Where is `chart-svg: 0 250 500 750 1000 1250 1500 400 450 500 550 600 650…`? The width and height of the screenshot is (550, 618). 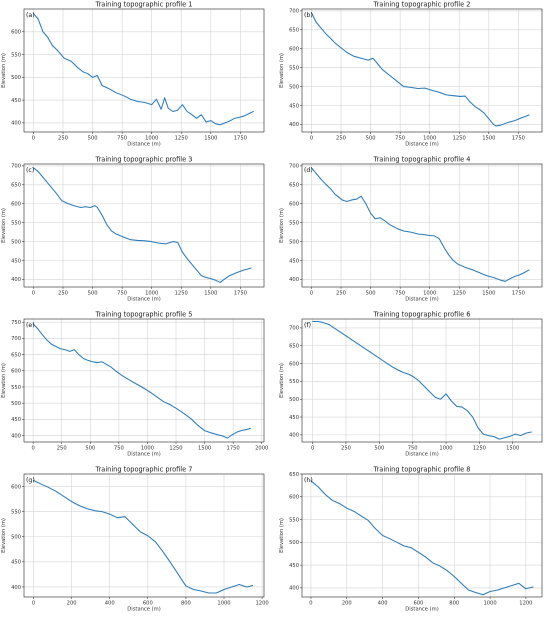 chart-svg: 0 250 500 750 1000 1250 1500 400 450 500 550 600 650… is located at coordinates (411, 384).